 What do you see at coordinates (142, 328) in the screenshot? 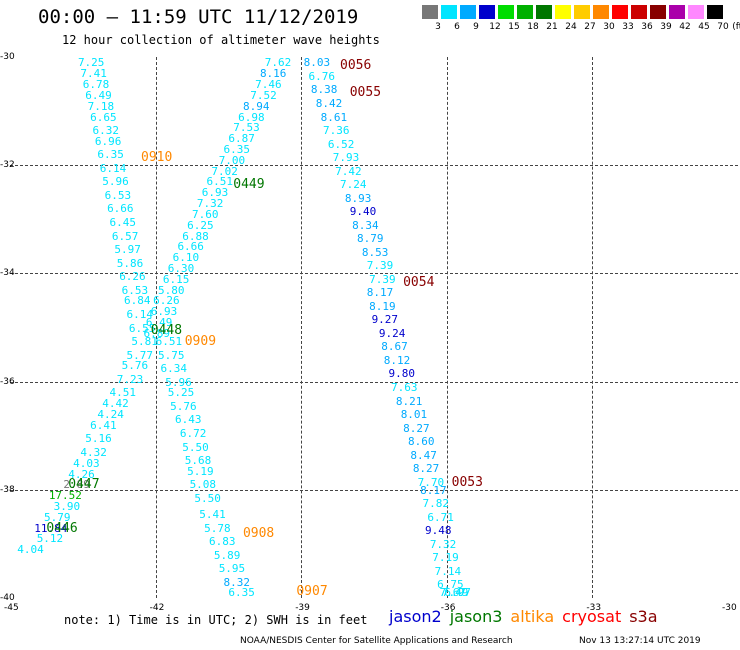
I see `wave-height-value: 6.55` at bounding box center [142, 328].